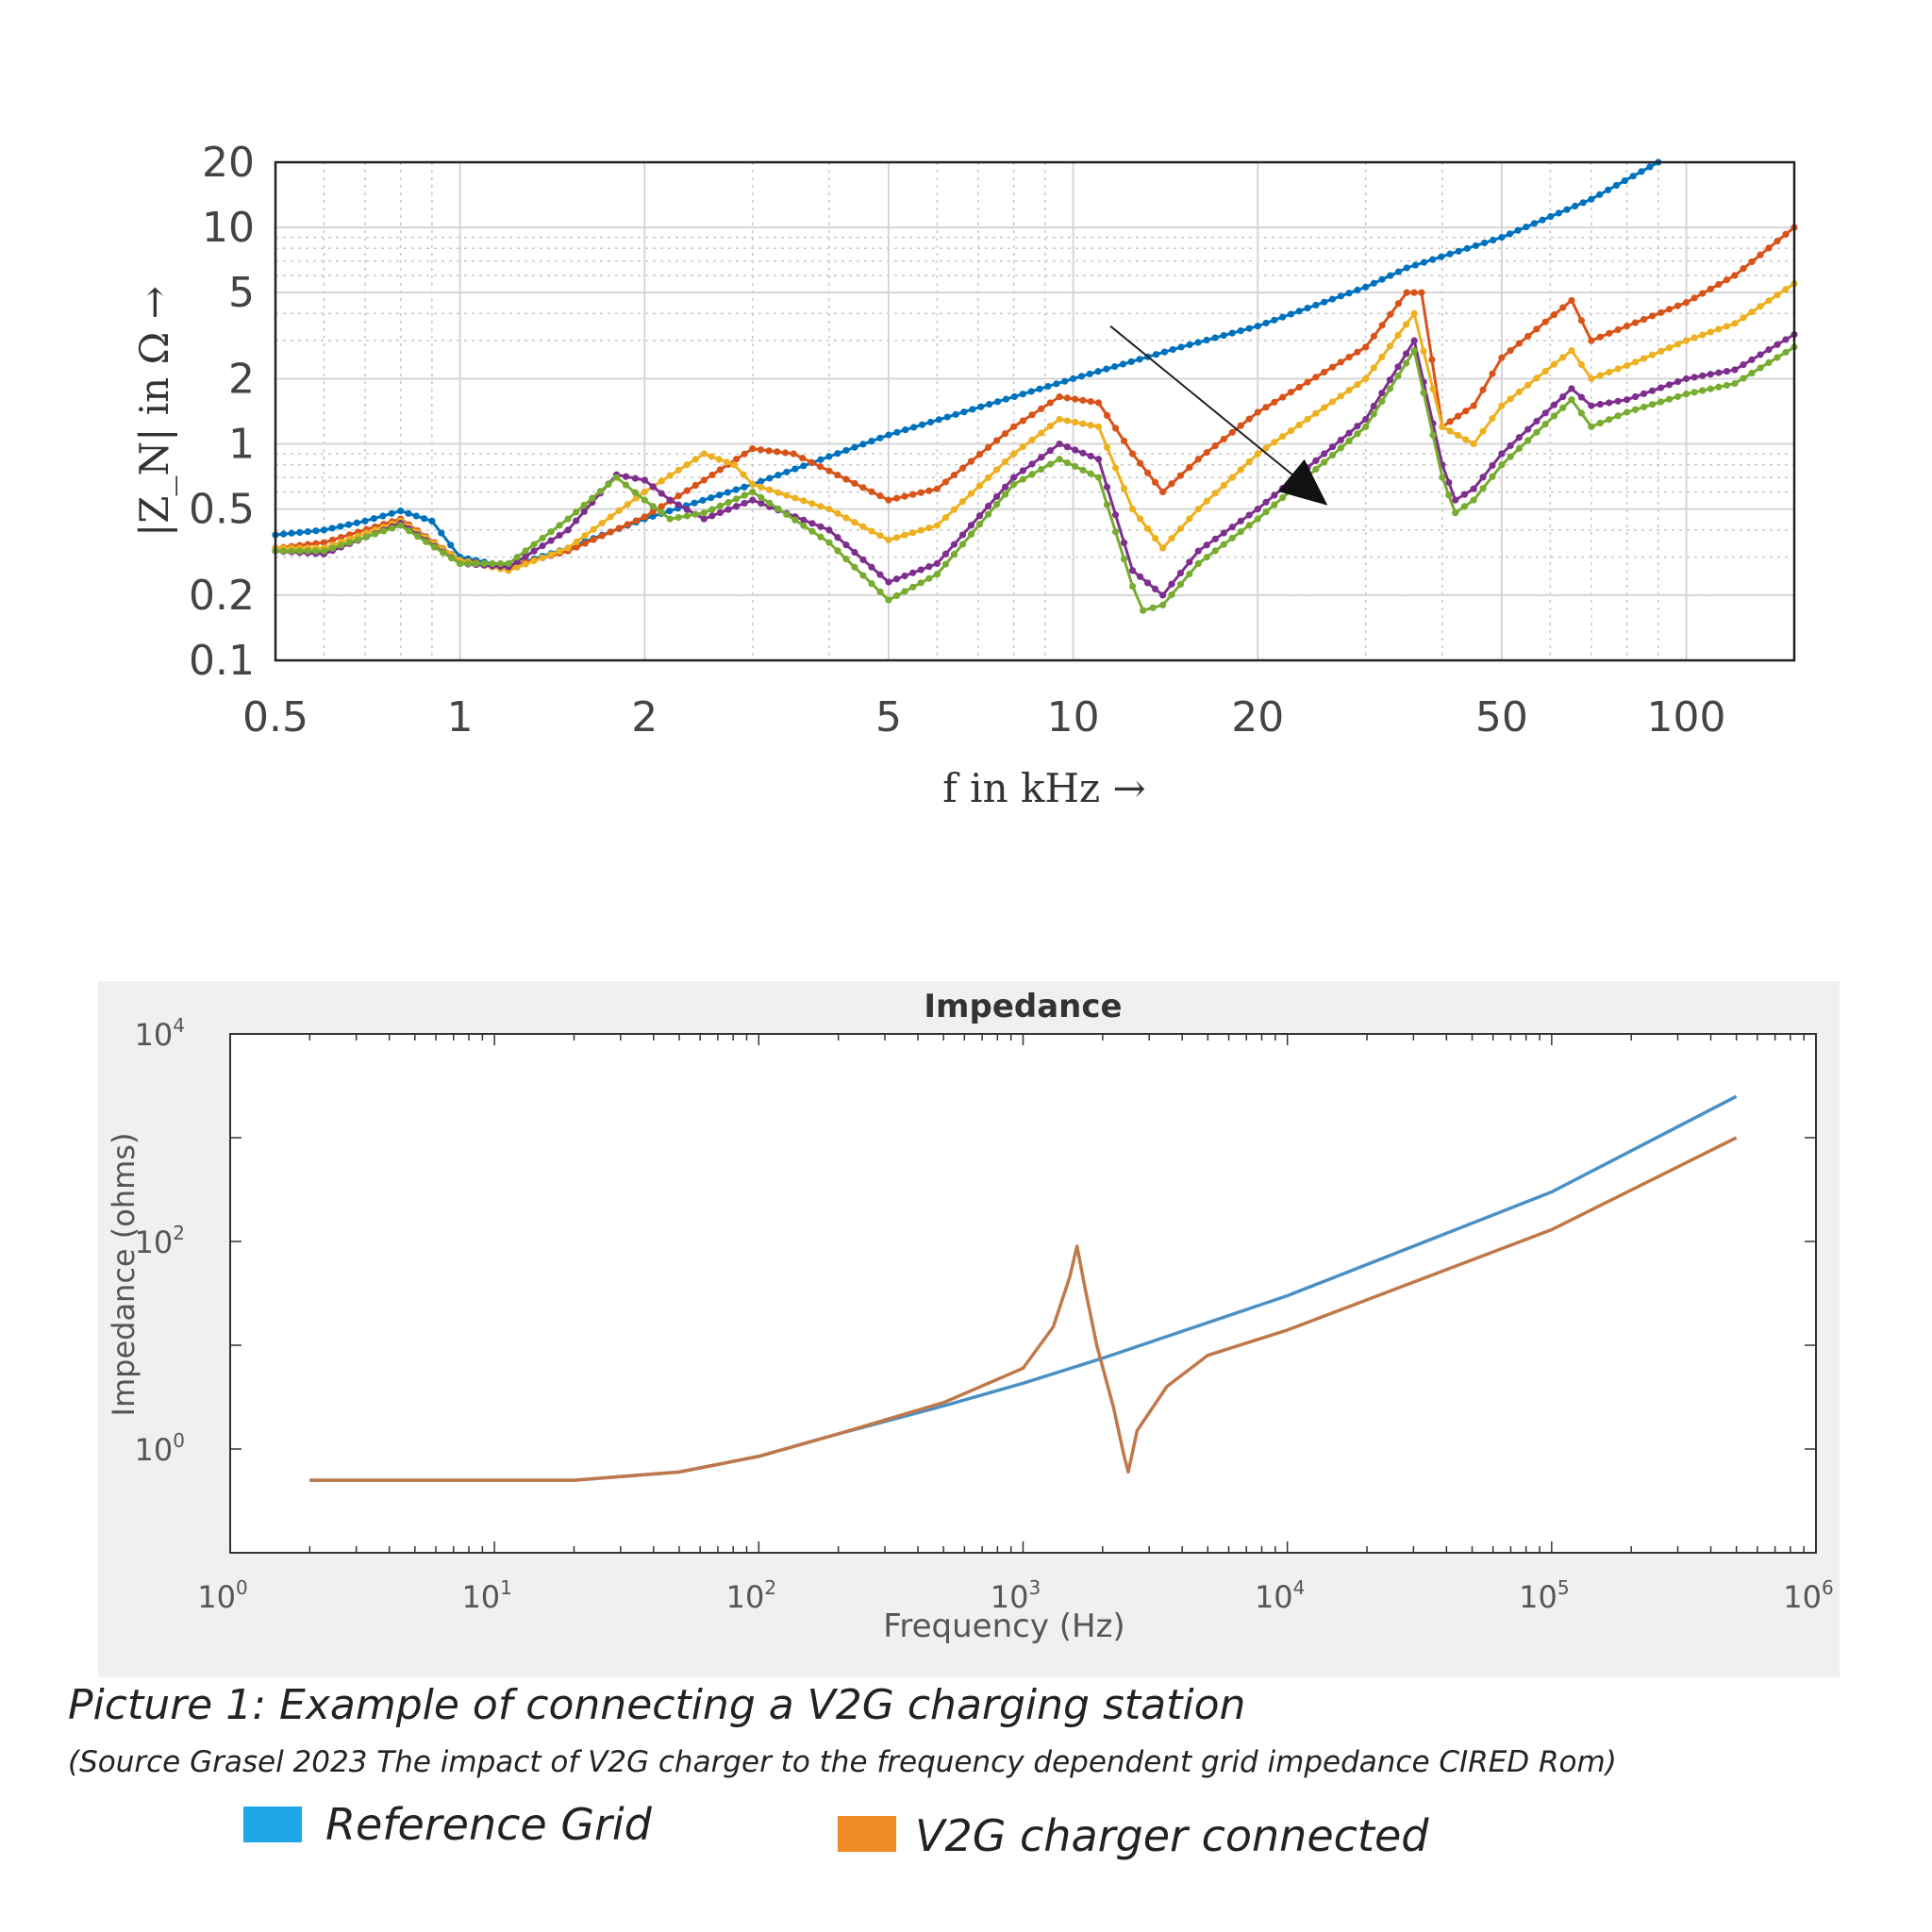 Image resolution: width=1932 pixels, height=1932 pixels. Describe the element at coordinates (1035, 478) in the screenshot. I see `top-chart-series-line` at that location.